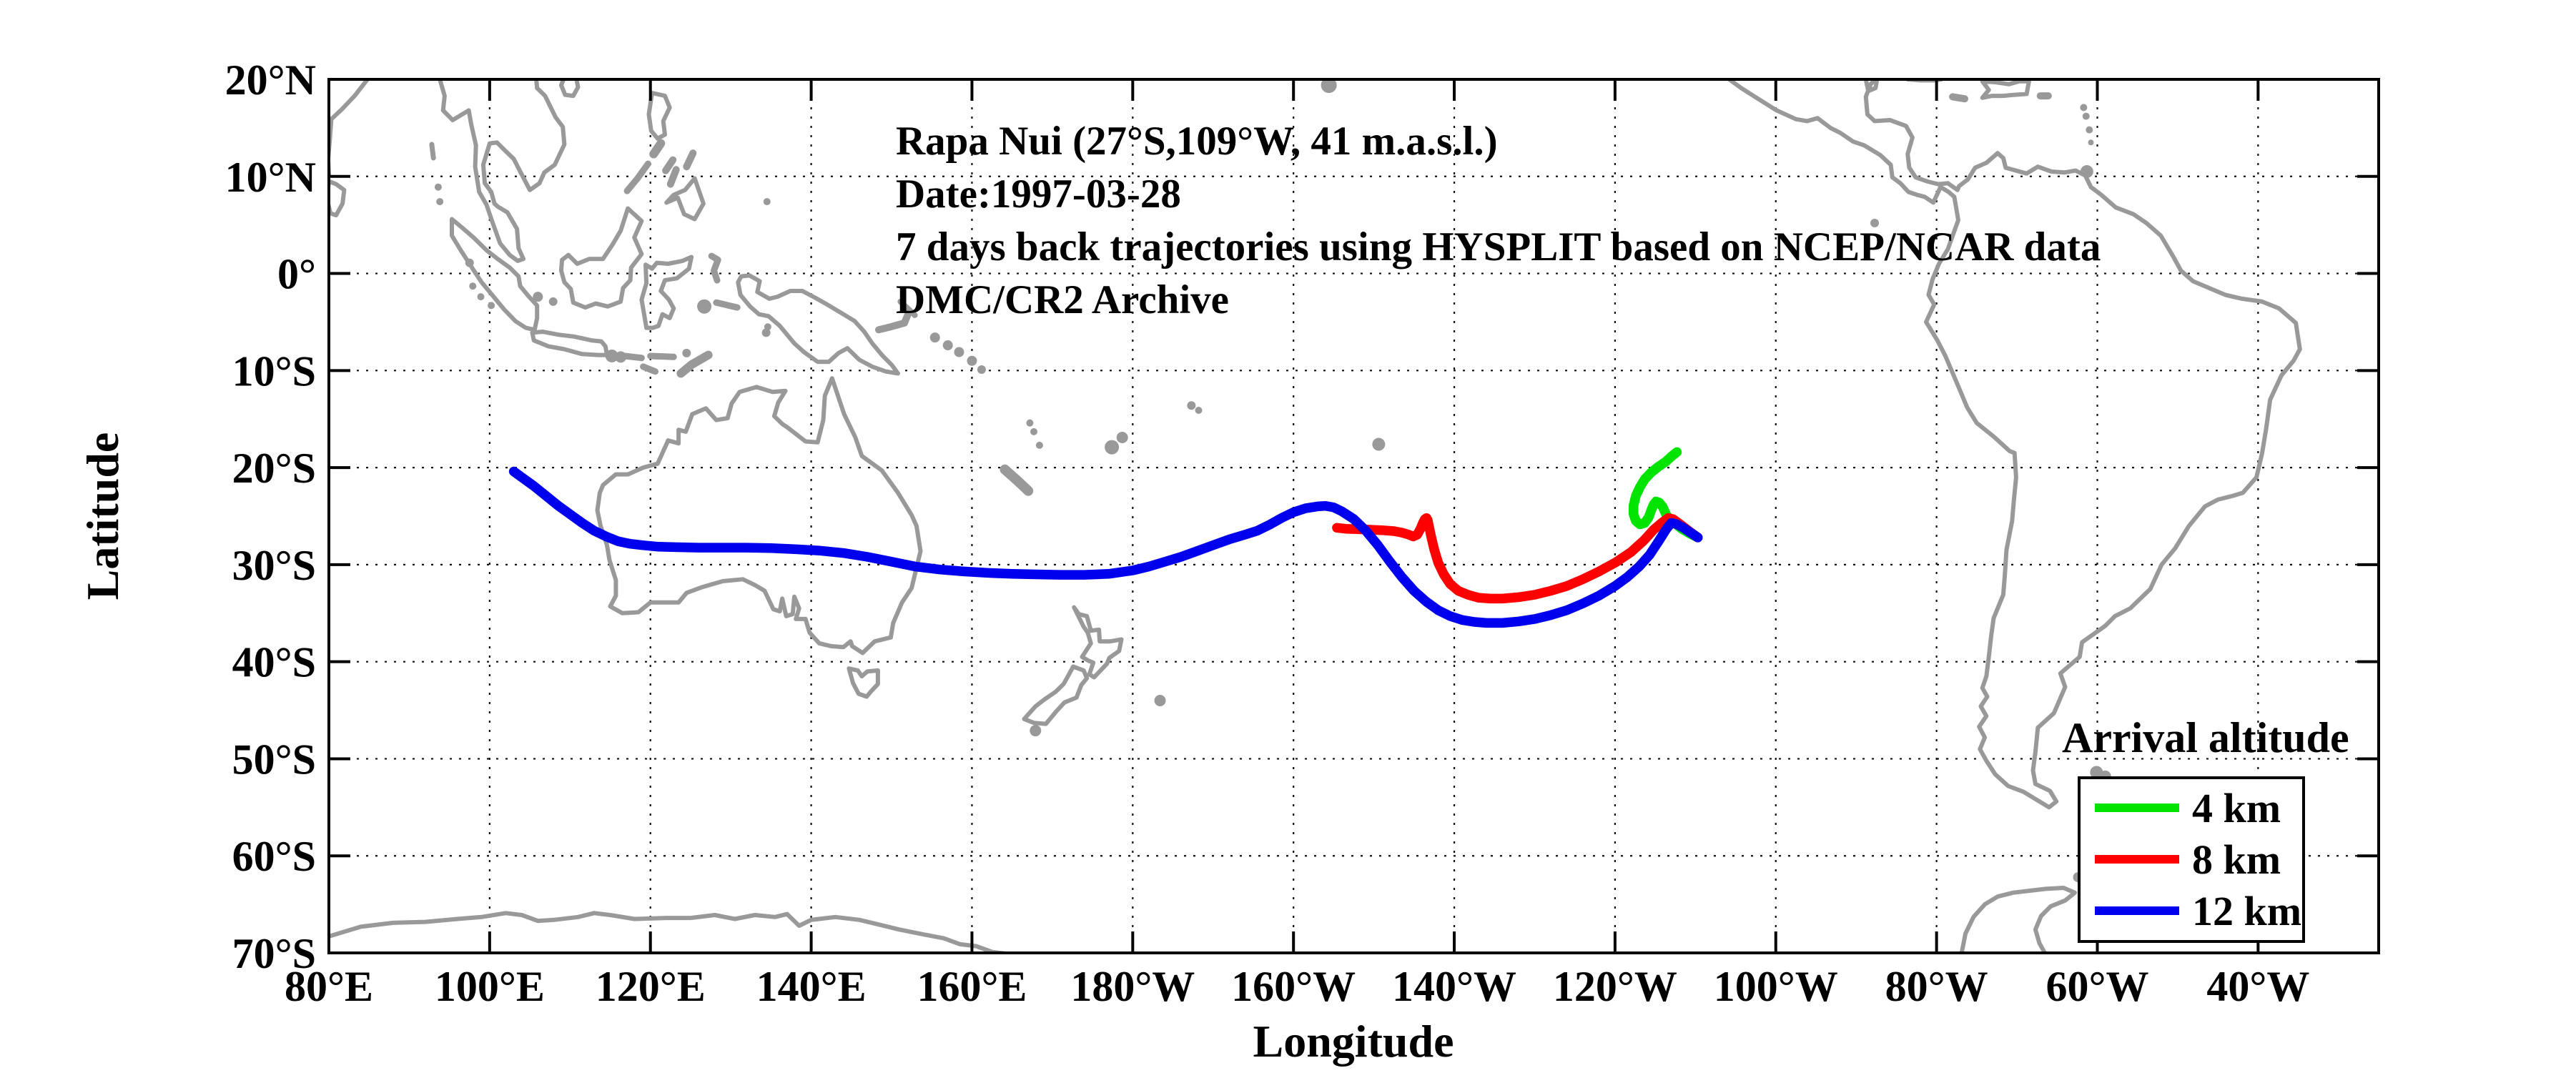 This screenshot has height=1073, width=2576. What do you see at coordinates (2086, 171) in the screenshot?
I see `island-trinidad` at bounding box center [2086, 171].